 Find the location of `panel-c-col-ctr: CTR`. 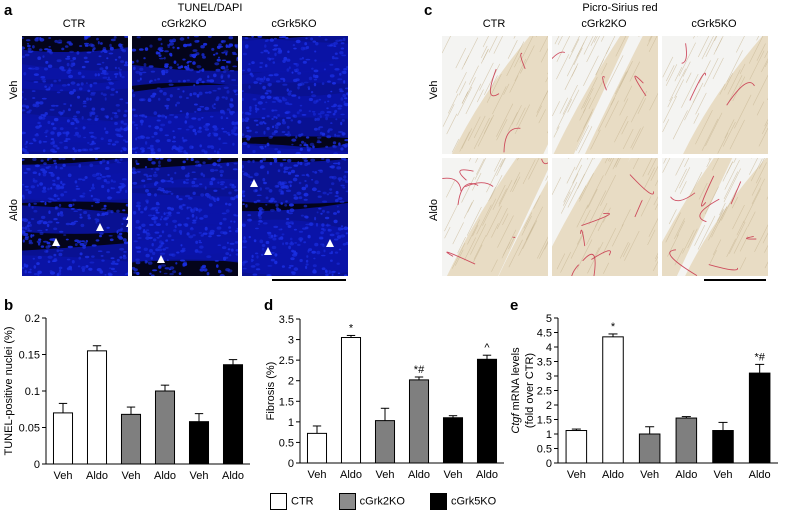

panel-c-col-ctr: CTR is located at coordinates (494, 24).